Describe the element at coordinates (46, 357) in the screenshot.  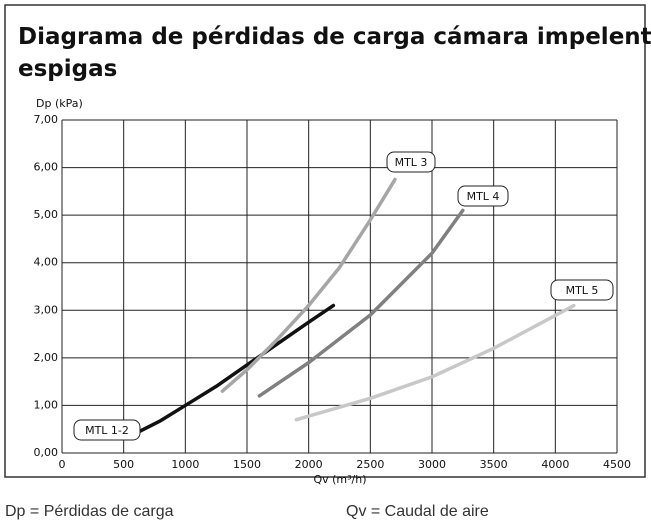
I see `y-tick-label: 2,00` at that location.